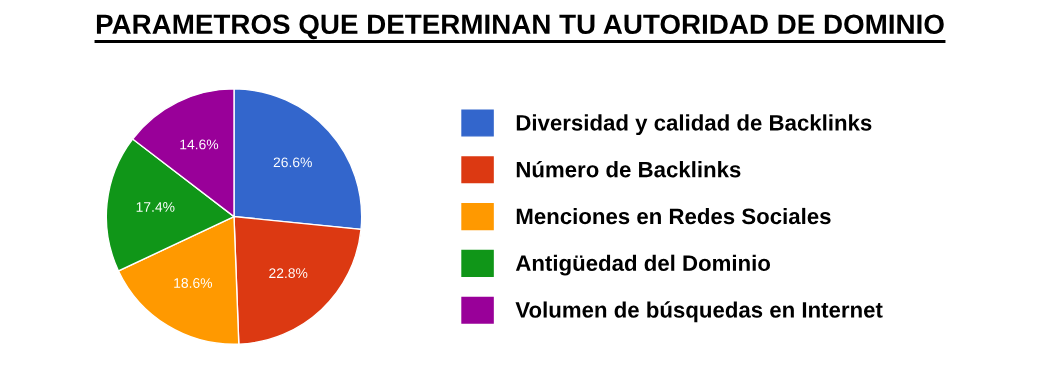 The image size is (1040, 380). Describe the element at coordinates (673, 216) in the screenshot. I see `legend-label: Menciones en Redes Sociales` at that location.